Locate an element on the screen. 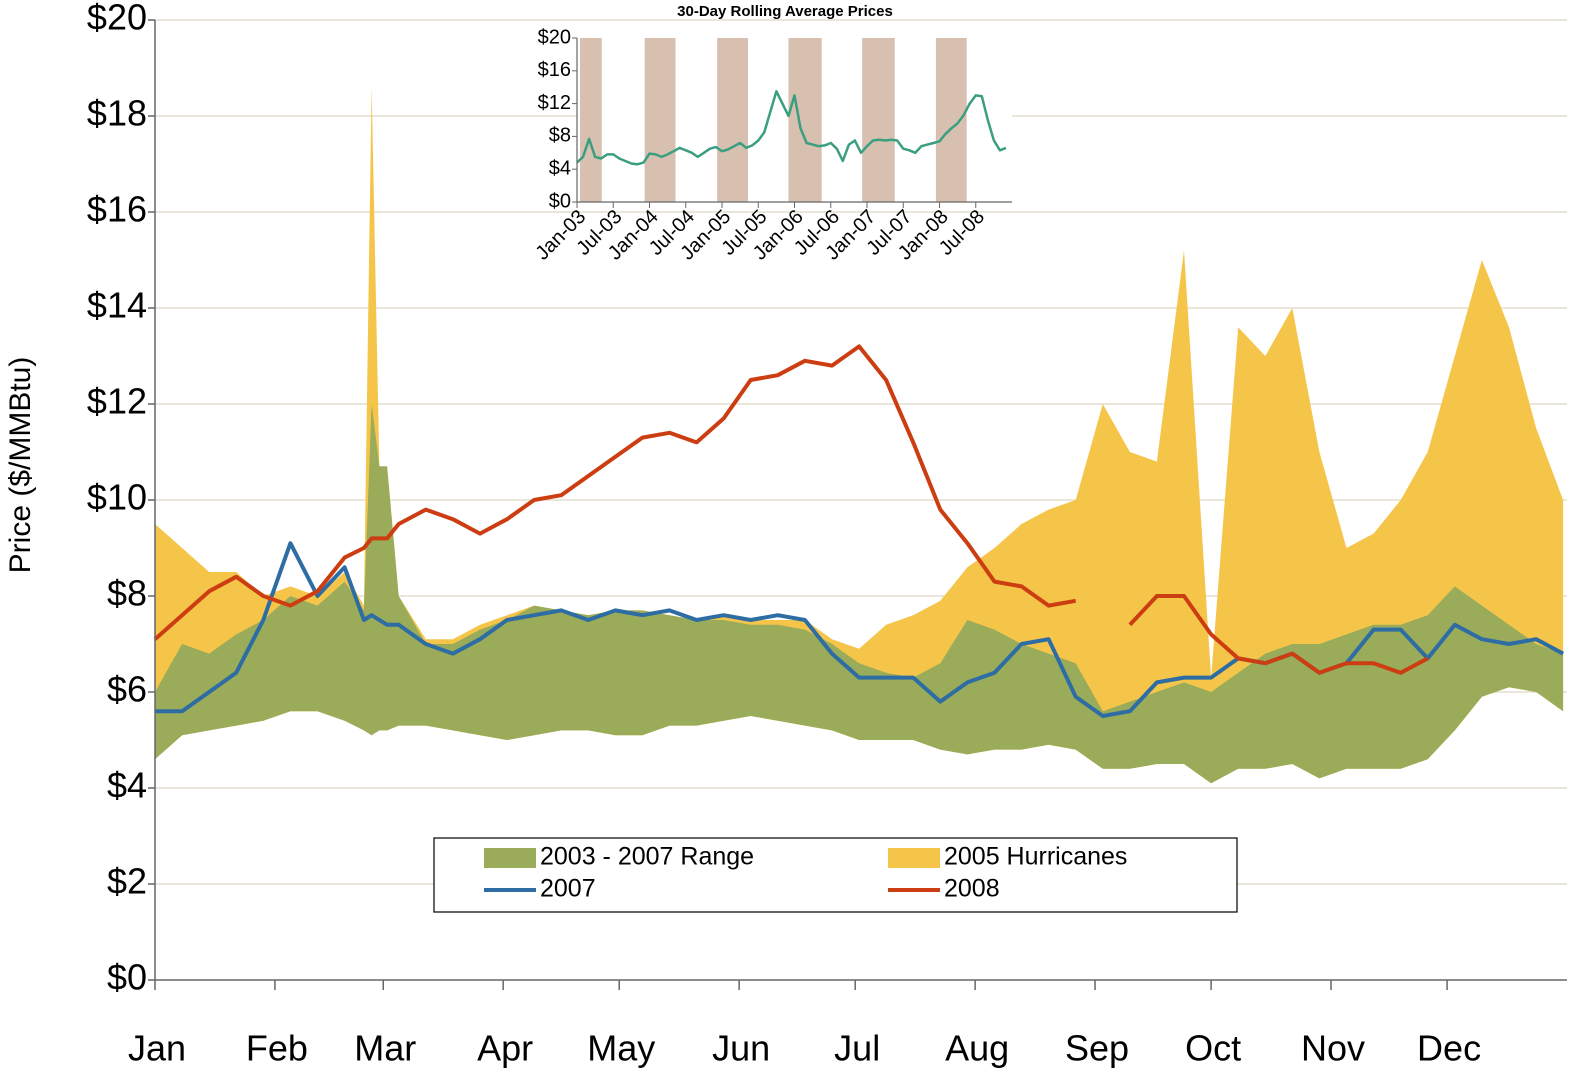 The width and height of the screenshot is (1574, 1079). x-tick-label: May is located at coordinates (621, 1048).